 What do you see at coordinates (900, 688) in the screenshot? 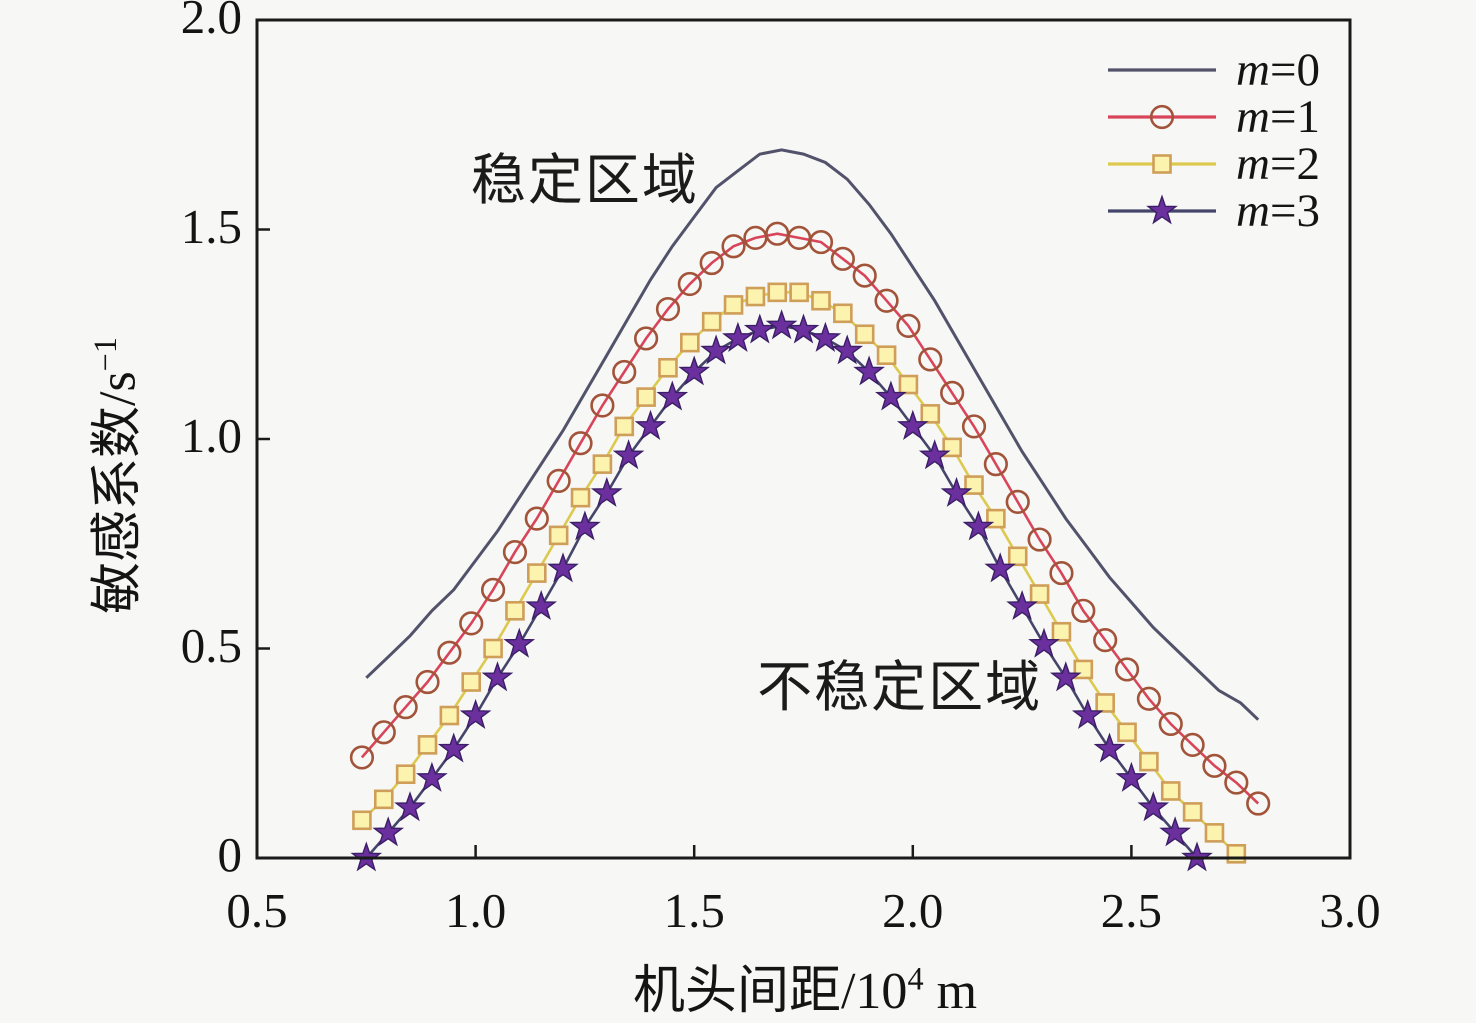
I see `annotation-unstable-region: 不稳定区域` at bounding box center [900, 688].